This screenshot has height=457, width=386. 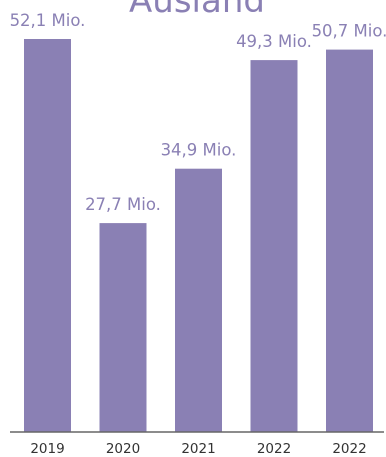 I want to click on tick-label-3: 2022, so click(x=274, y=449).